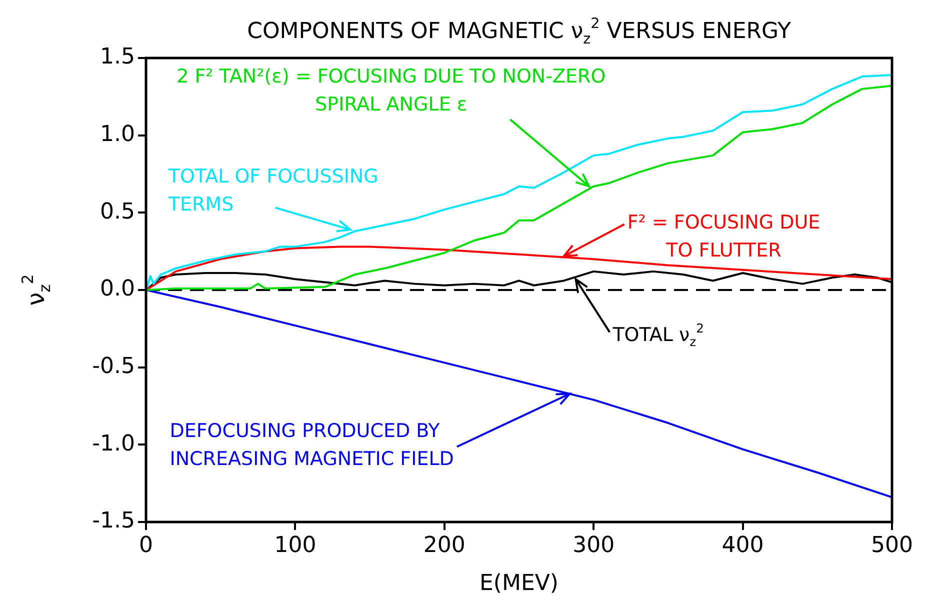 The width and height of the screenshot is (929, 597). Describe the element at coordinates (113, 521) in the screenshot. I see `y-tick-label: -1.5` at that location.